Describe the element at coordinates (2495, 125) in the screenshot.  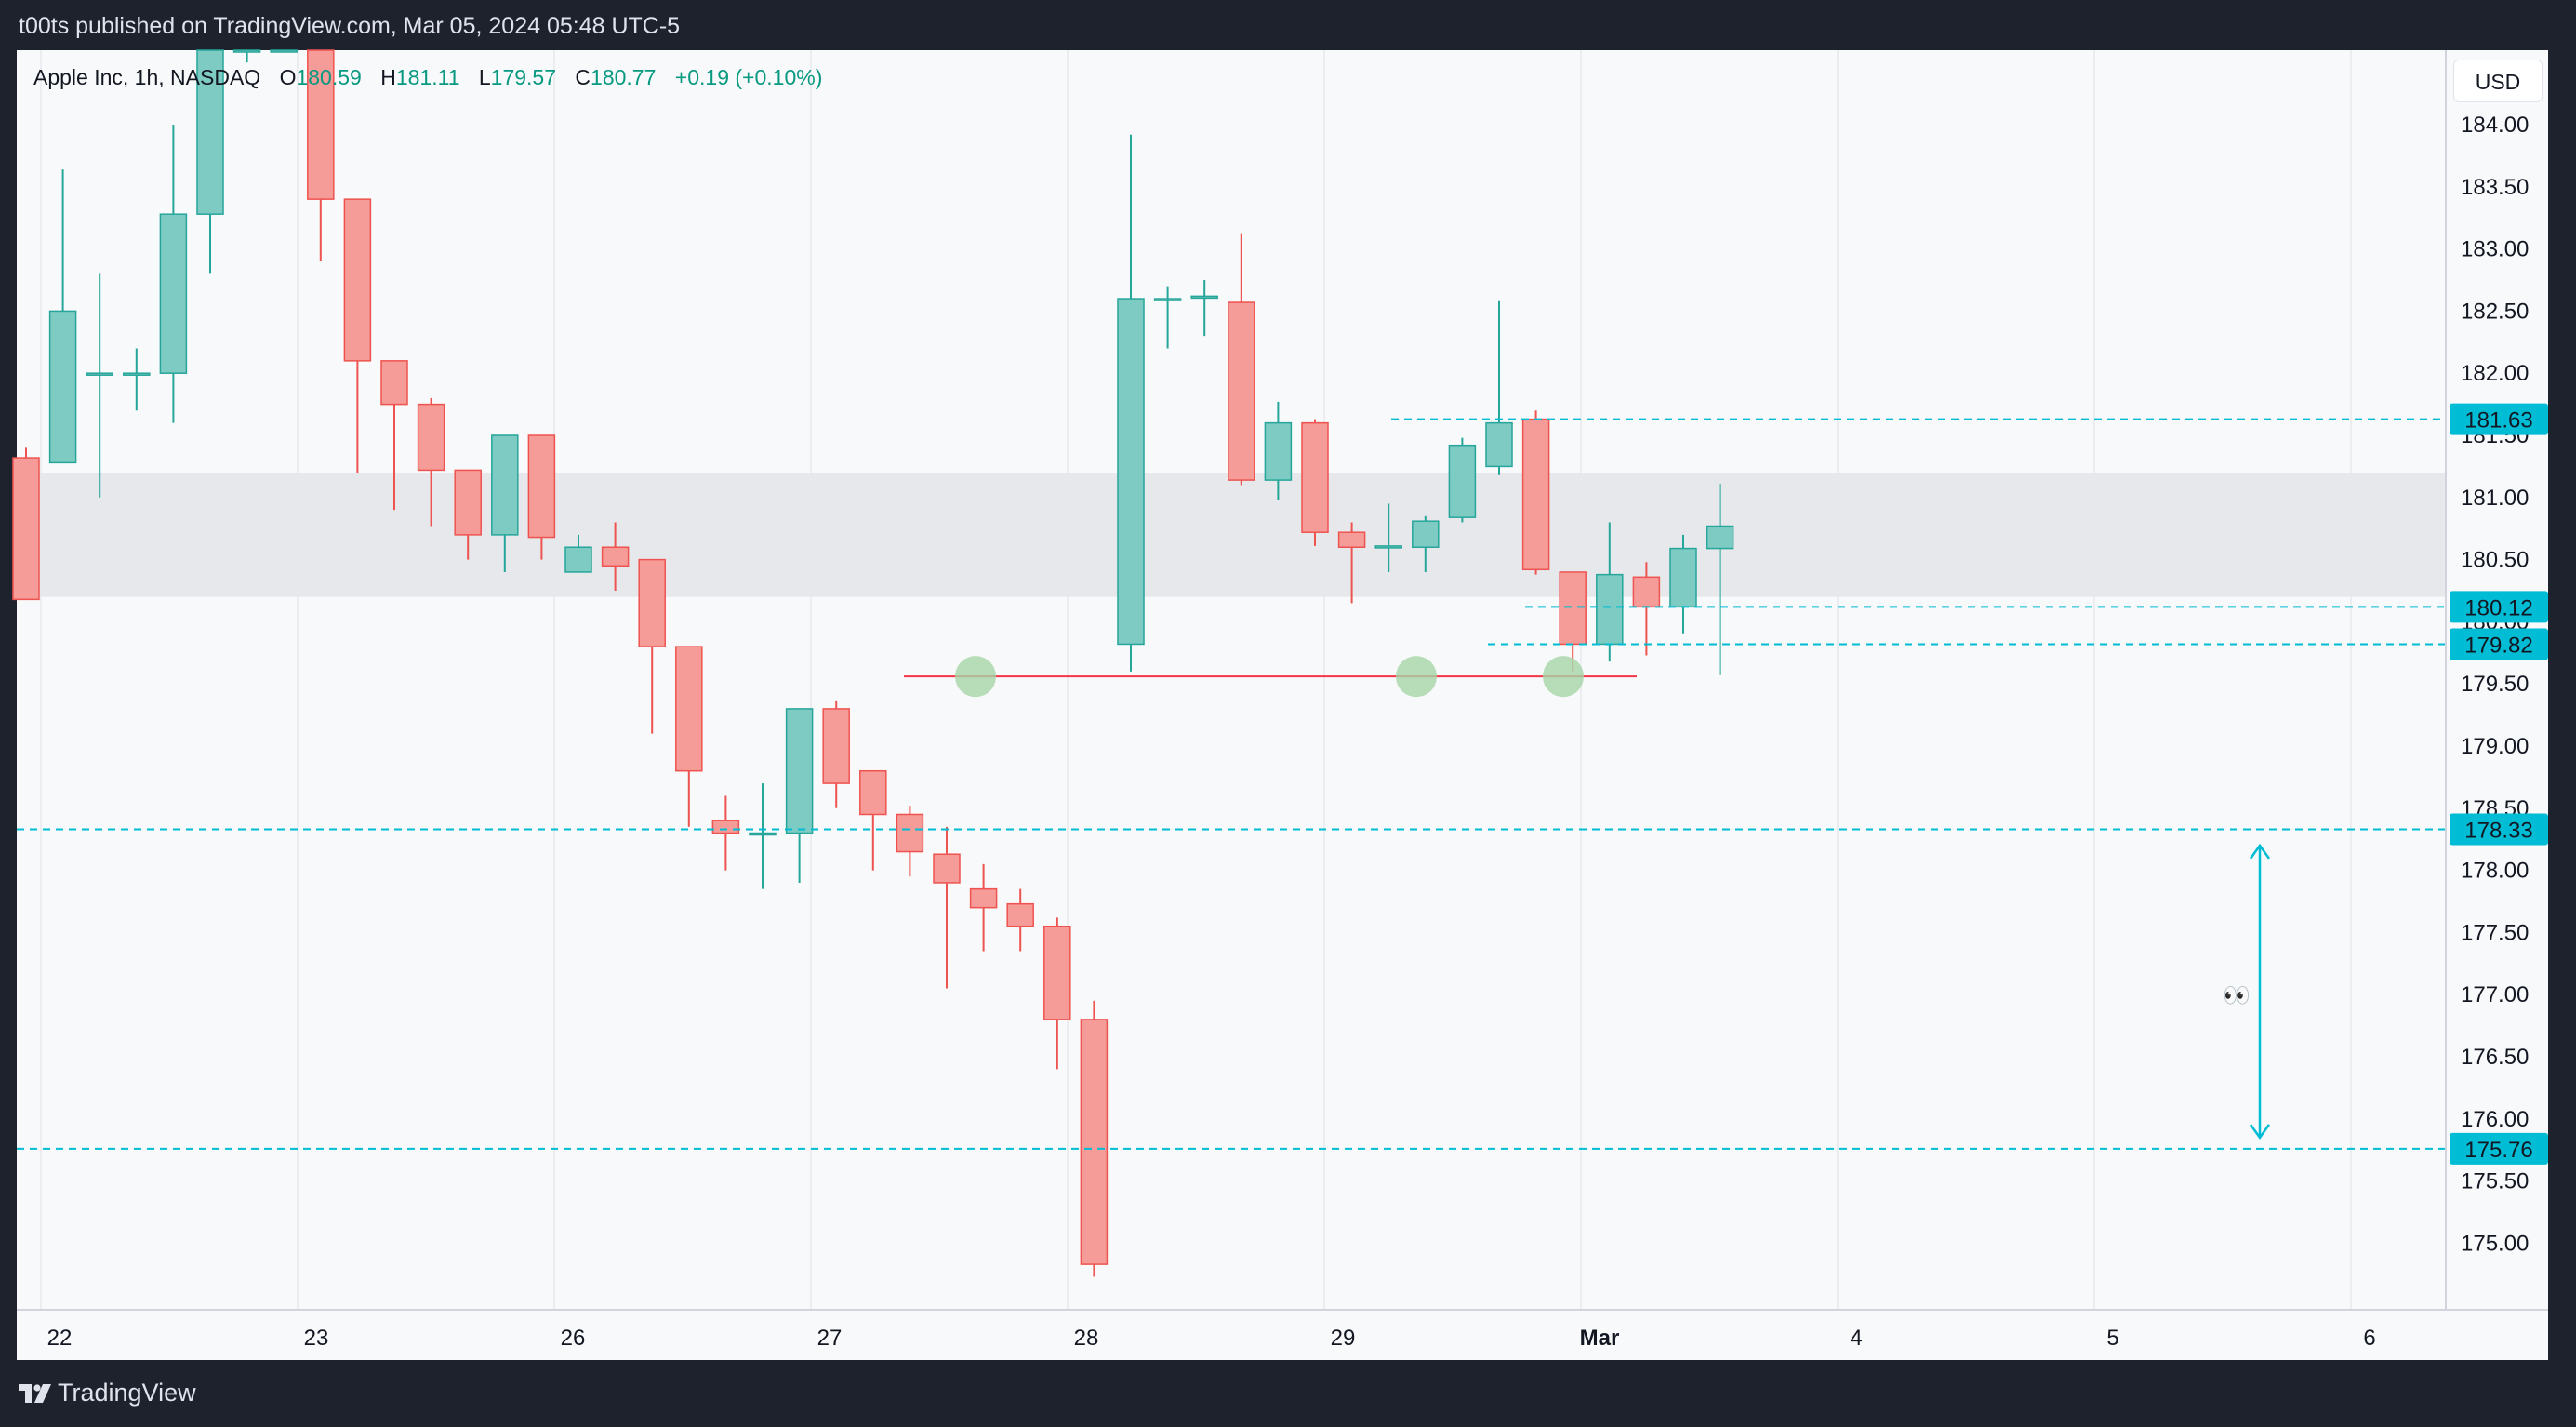
I see `price-tick-label: 184.00` at that location.